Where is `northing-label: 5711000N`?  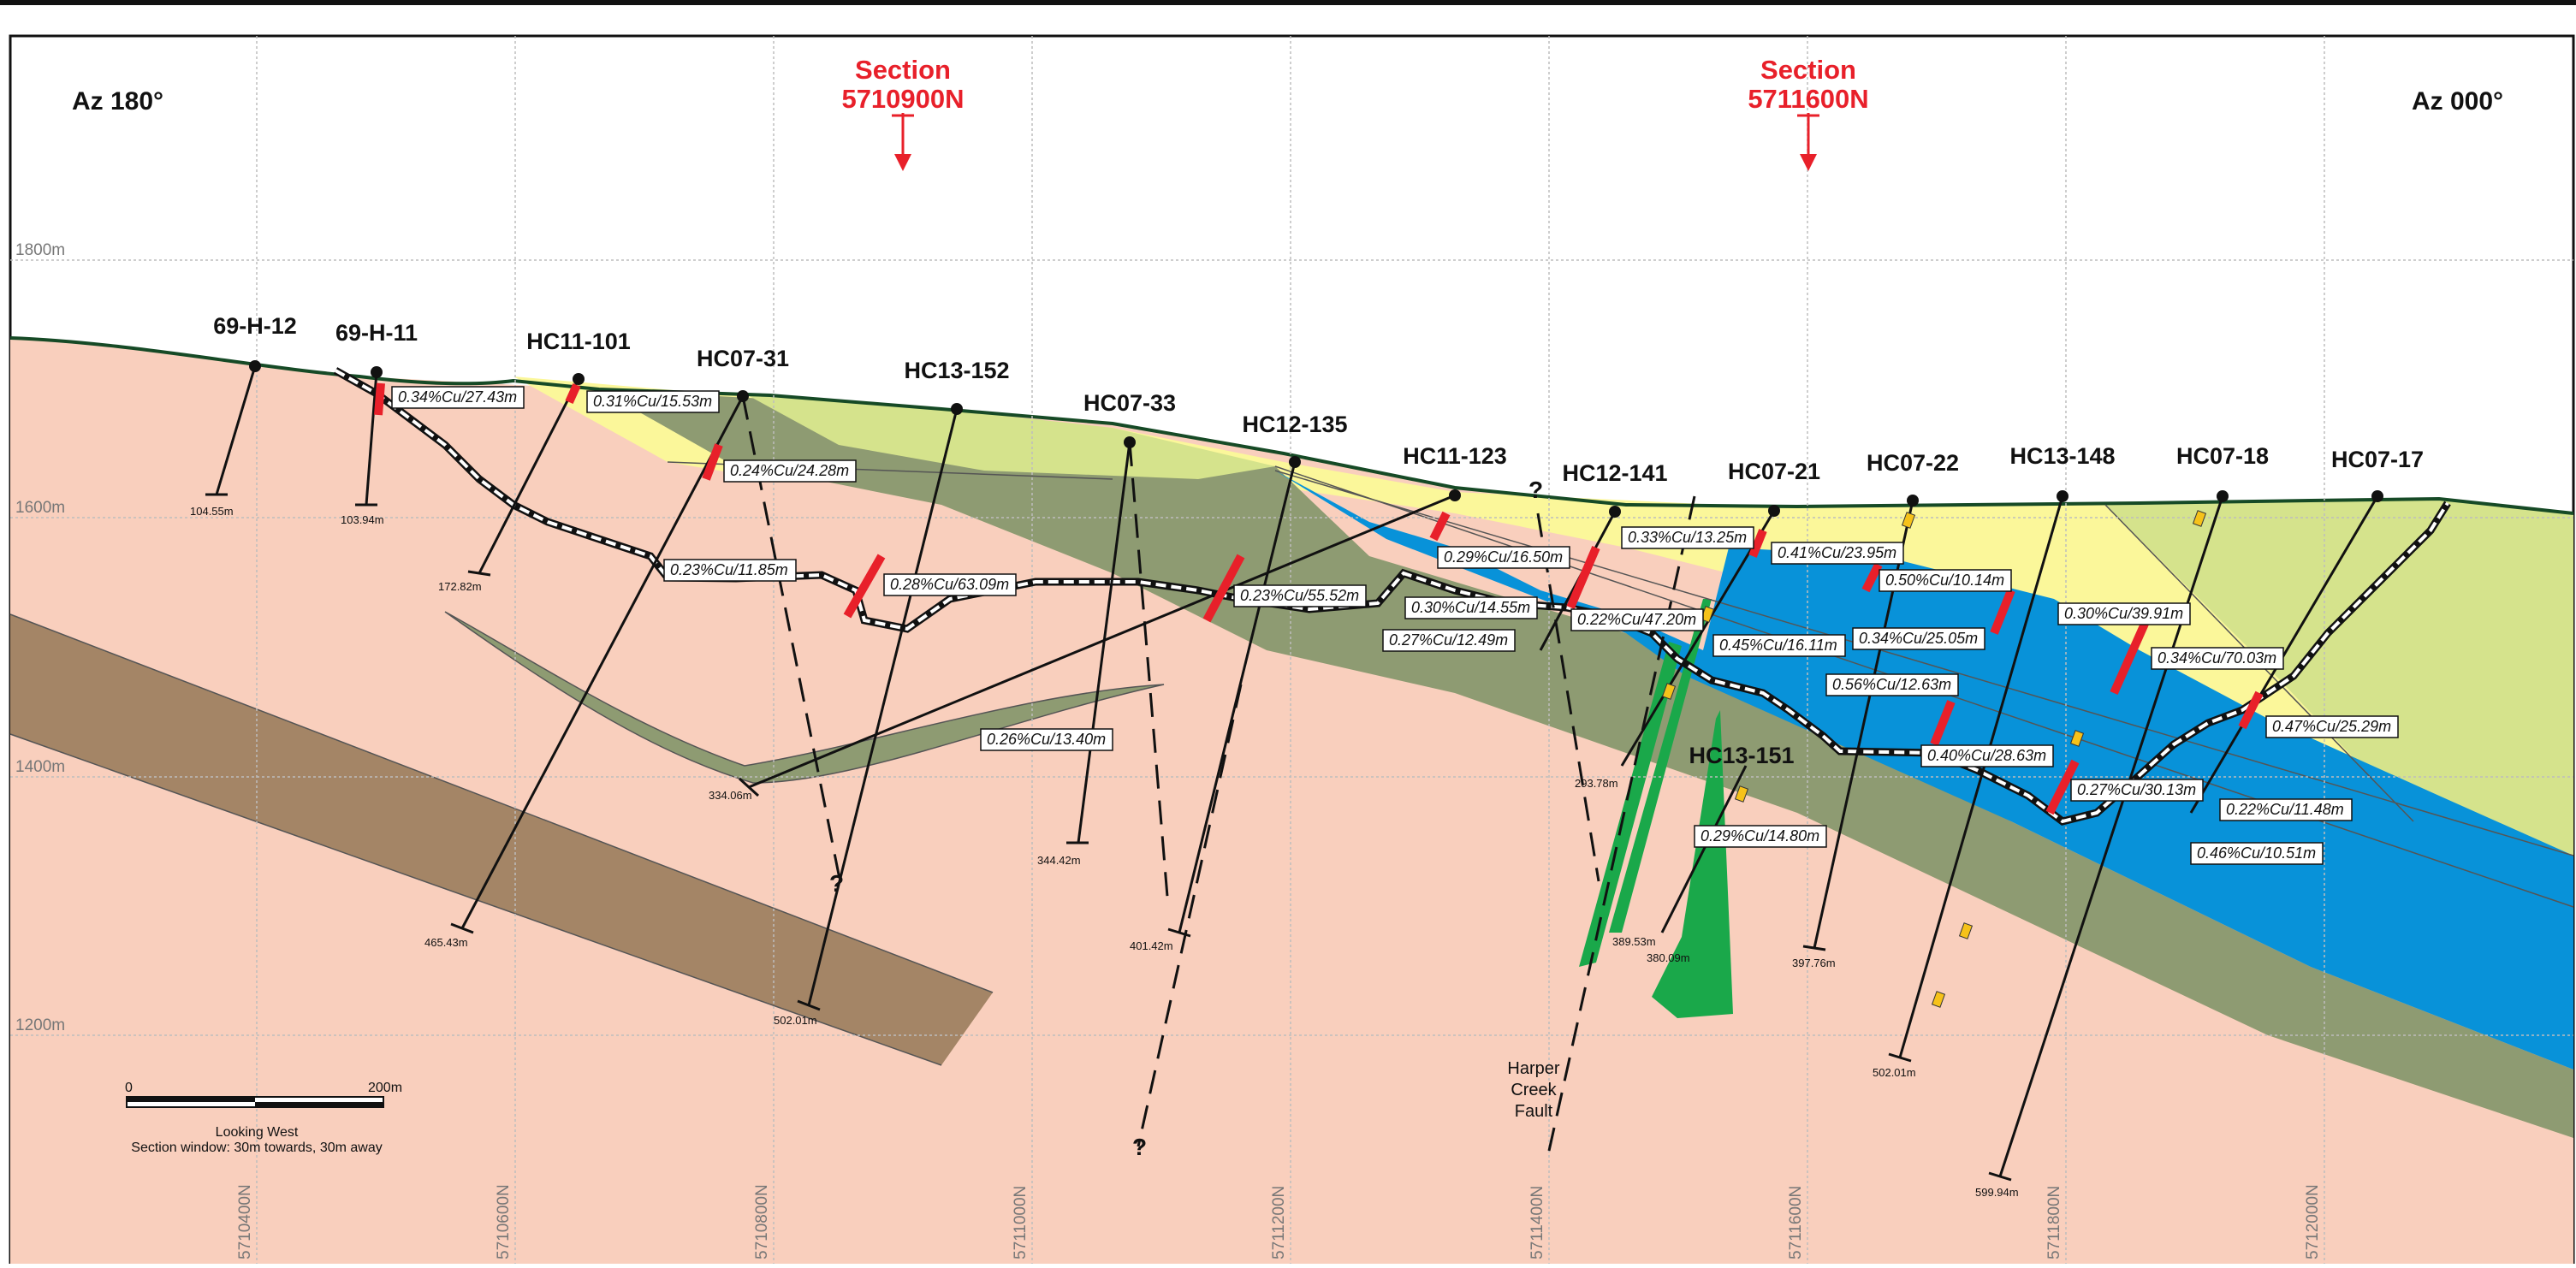 northing-label: 5711000N is located at coordinates (1021, 1222).